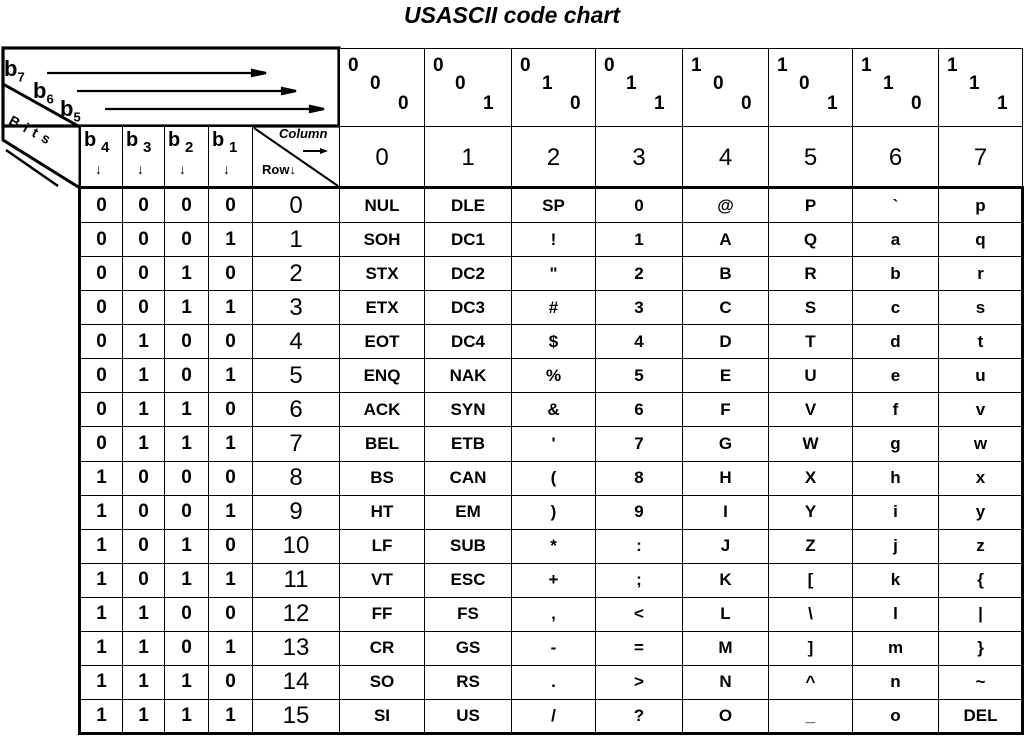 This screenshot has height=737, width=1024. I want to click on row-number: 9, so click(296, 512).